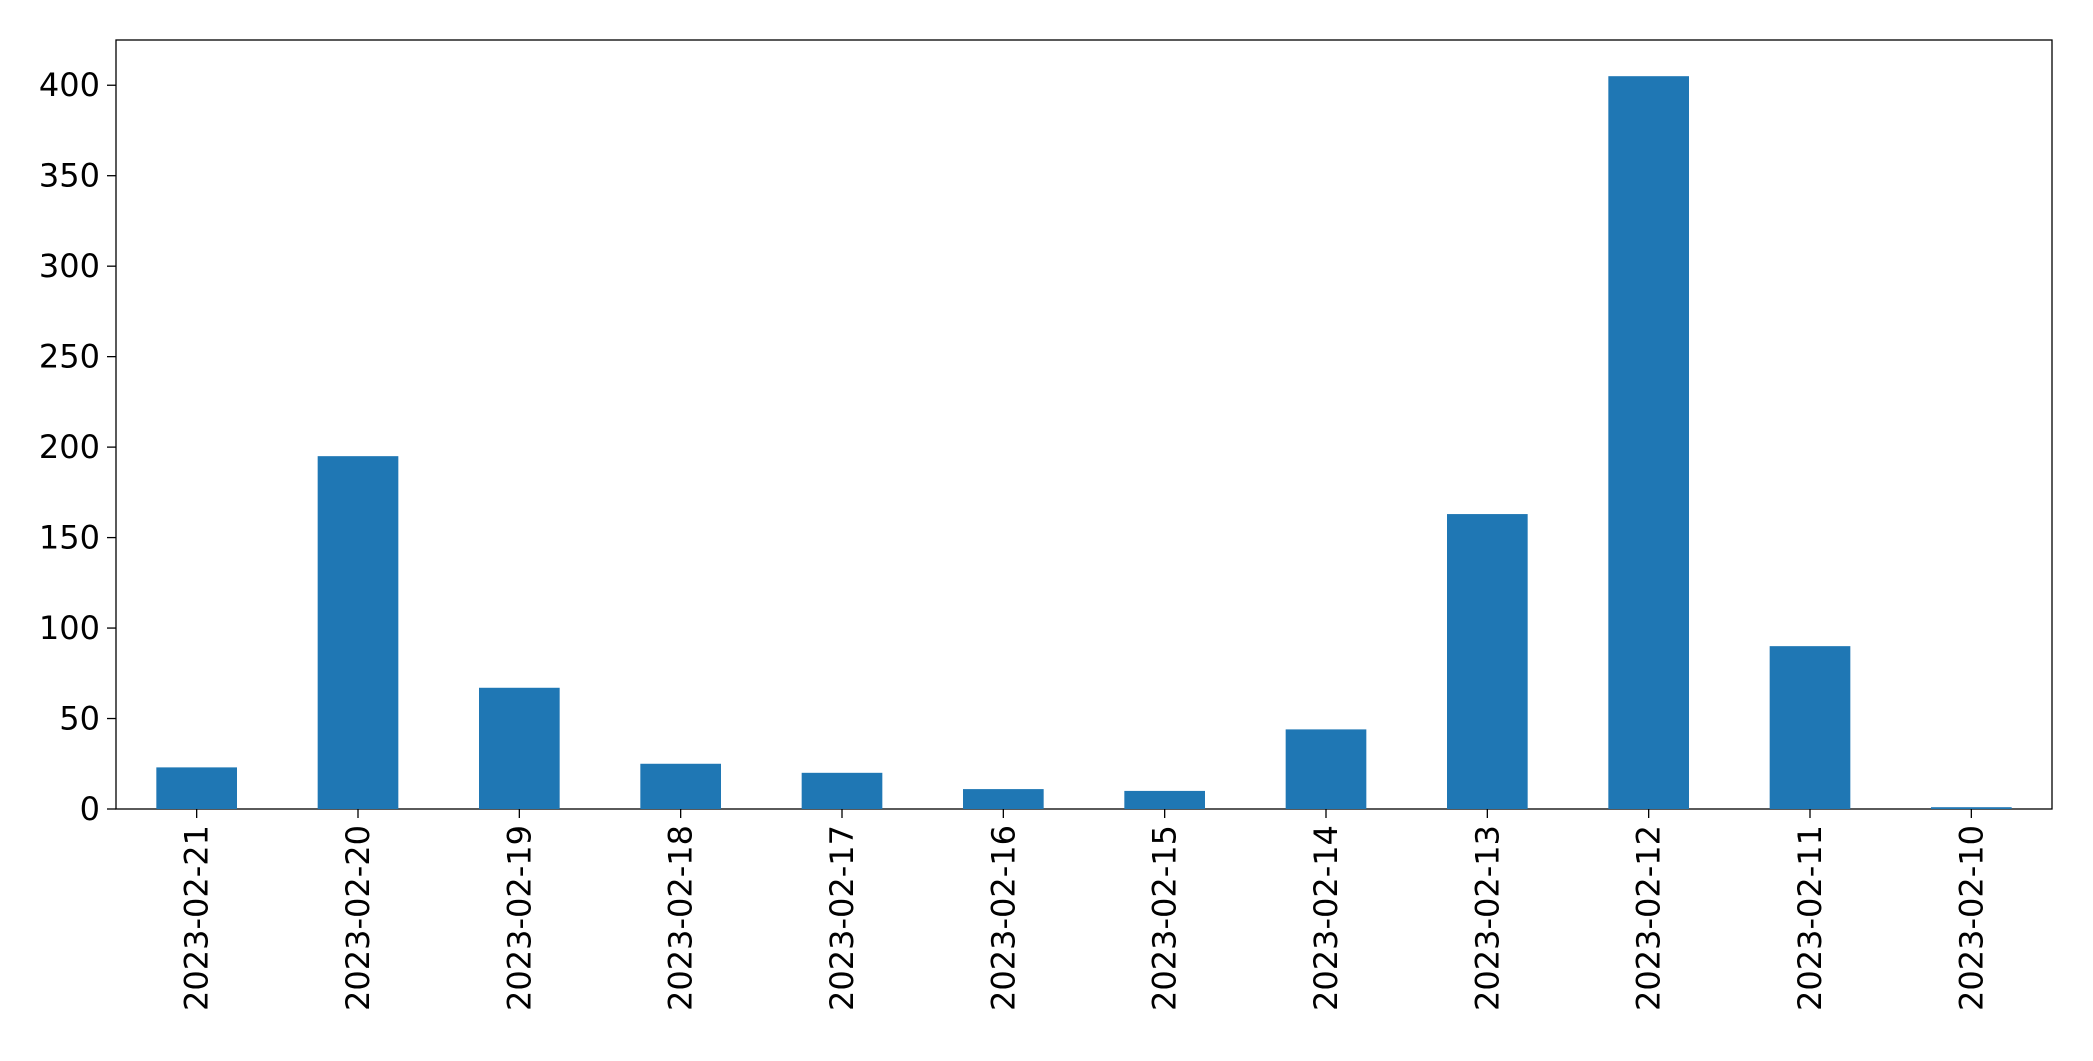 This screenshot has width=2093, height=1061. What do you see at coordinates (681, 918) in the screenshot?
I see `x-tick-label: 2023-02-18` at bounding box center [681, 918].